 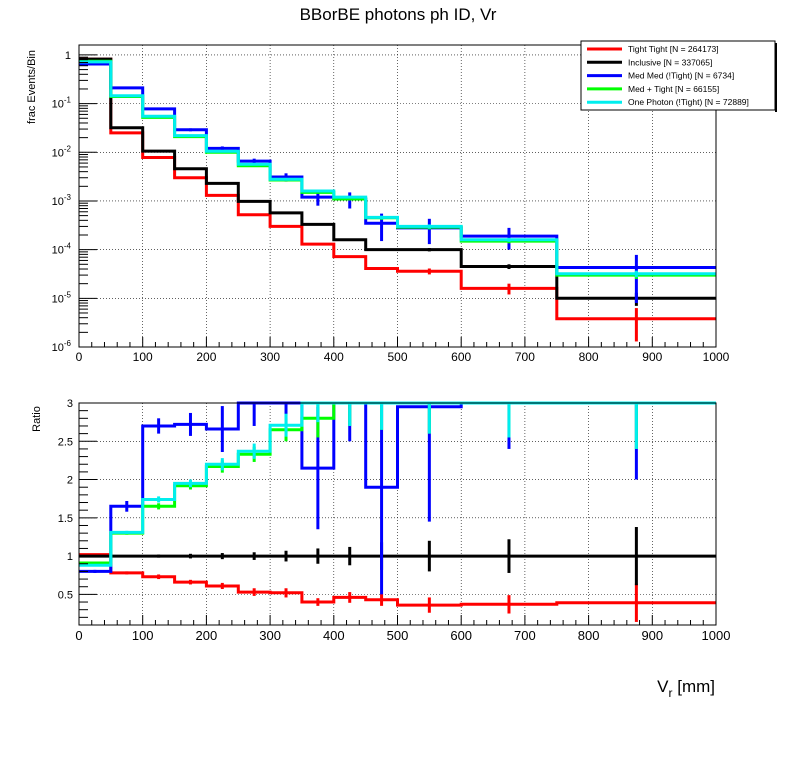 What do you see at coordinates (397, 357) in the screenshot?
I see `top-x-tick-label: 500` at bounding box center [397, 357].